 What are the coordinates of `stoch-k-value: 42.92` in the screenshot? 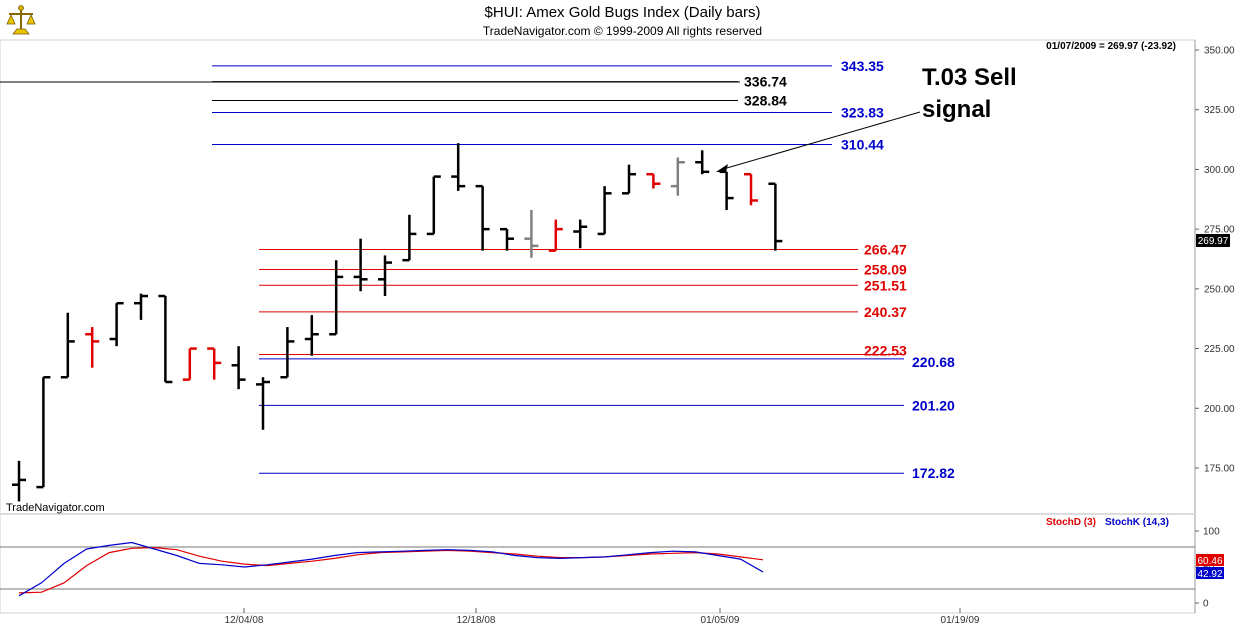 It's located at (1209, 574).